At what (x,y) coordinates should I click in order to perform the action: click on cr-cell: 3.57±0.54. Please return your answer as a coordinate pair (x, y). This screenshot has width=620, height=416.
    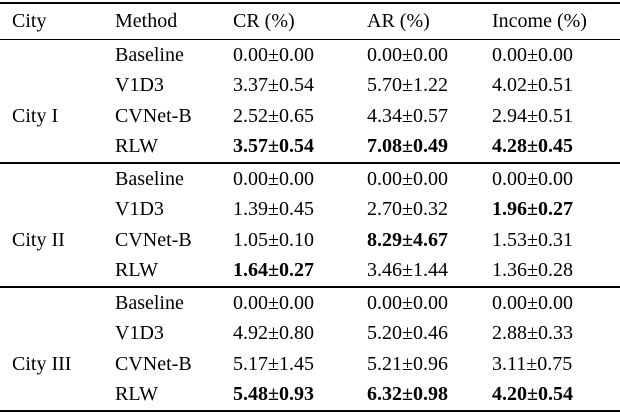
    Looking at the image, I should click on (288, 147).